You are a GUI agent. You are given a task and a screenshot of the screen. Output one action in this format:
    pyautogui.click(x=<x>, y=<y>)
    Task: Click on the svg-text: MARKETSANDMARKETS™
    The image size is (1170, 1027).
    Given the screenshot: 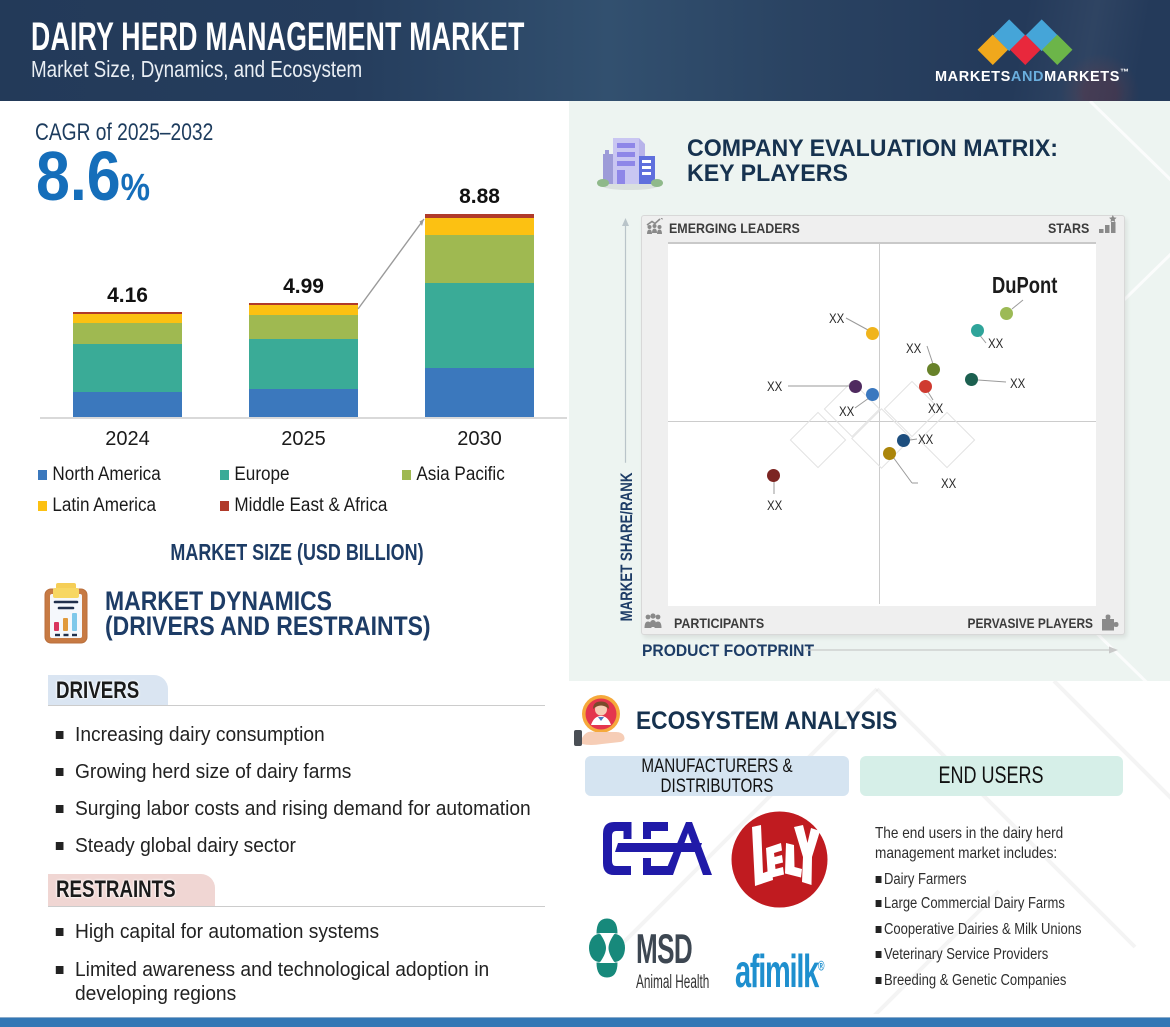 What is the action you would take?
    pyautogui.click(x=1032, y=76)
    